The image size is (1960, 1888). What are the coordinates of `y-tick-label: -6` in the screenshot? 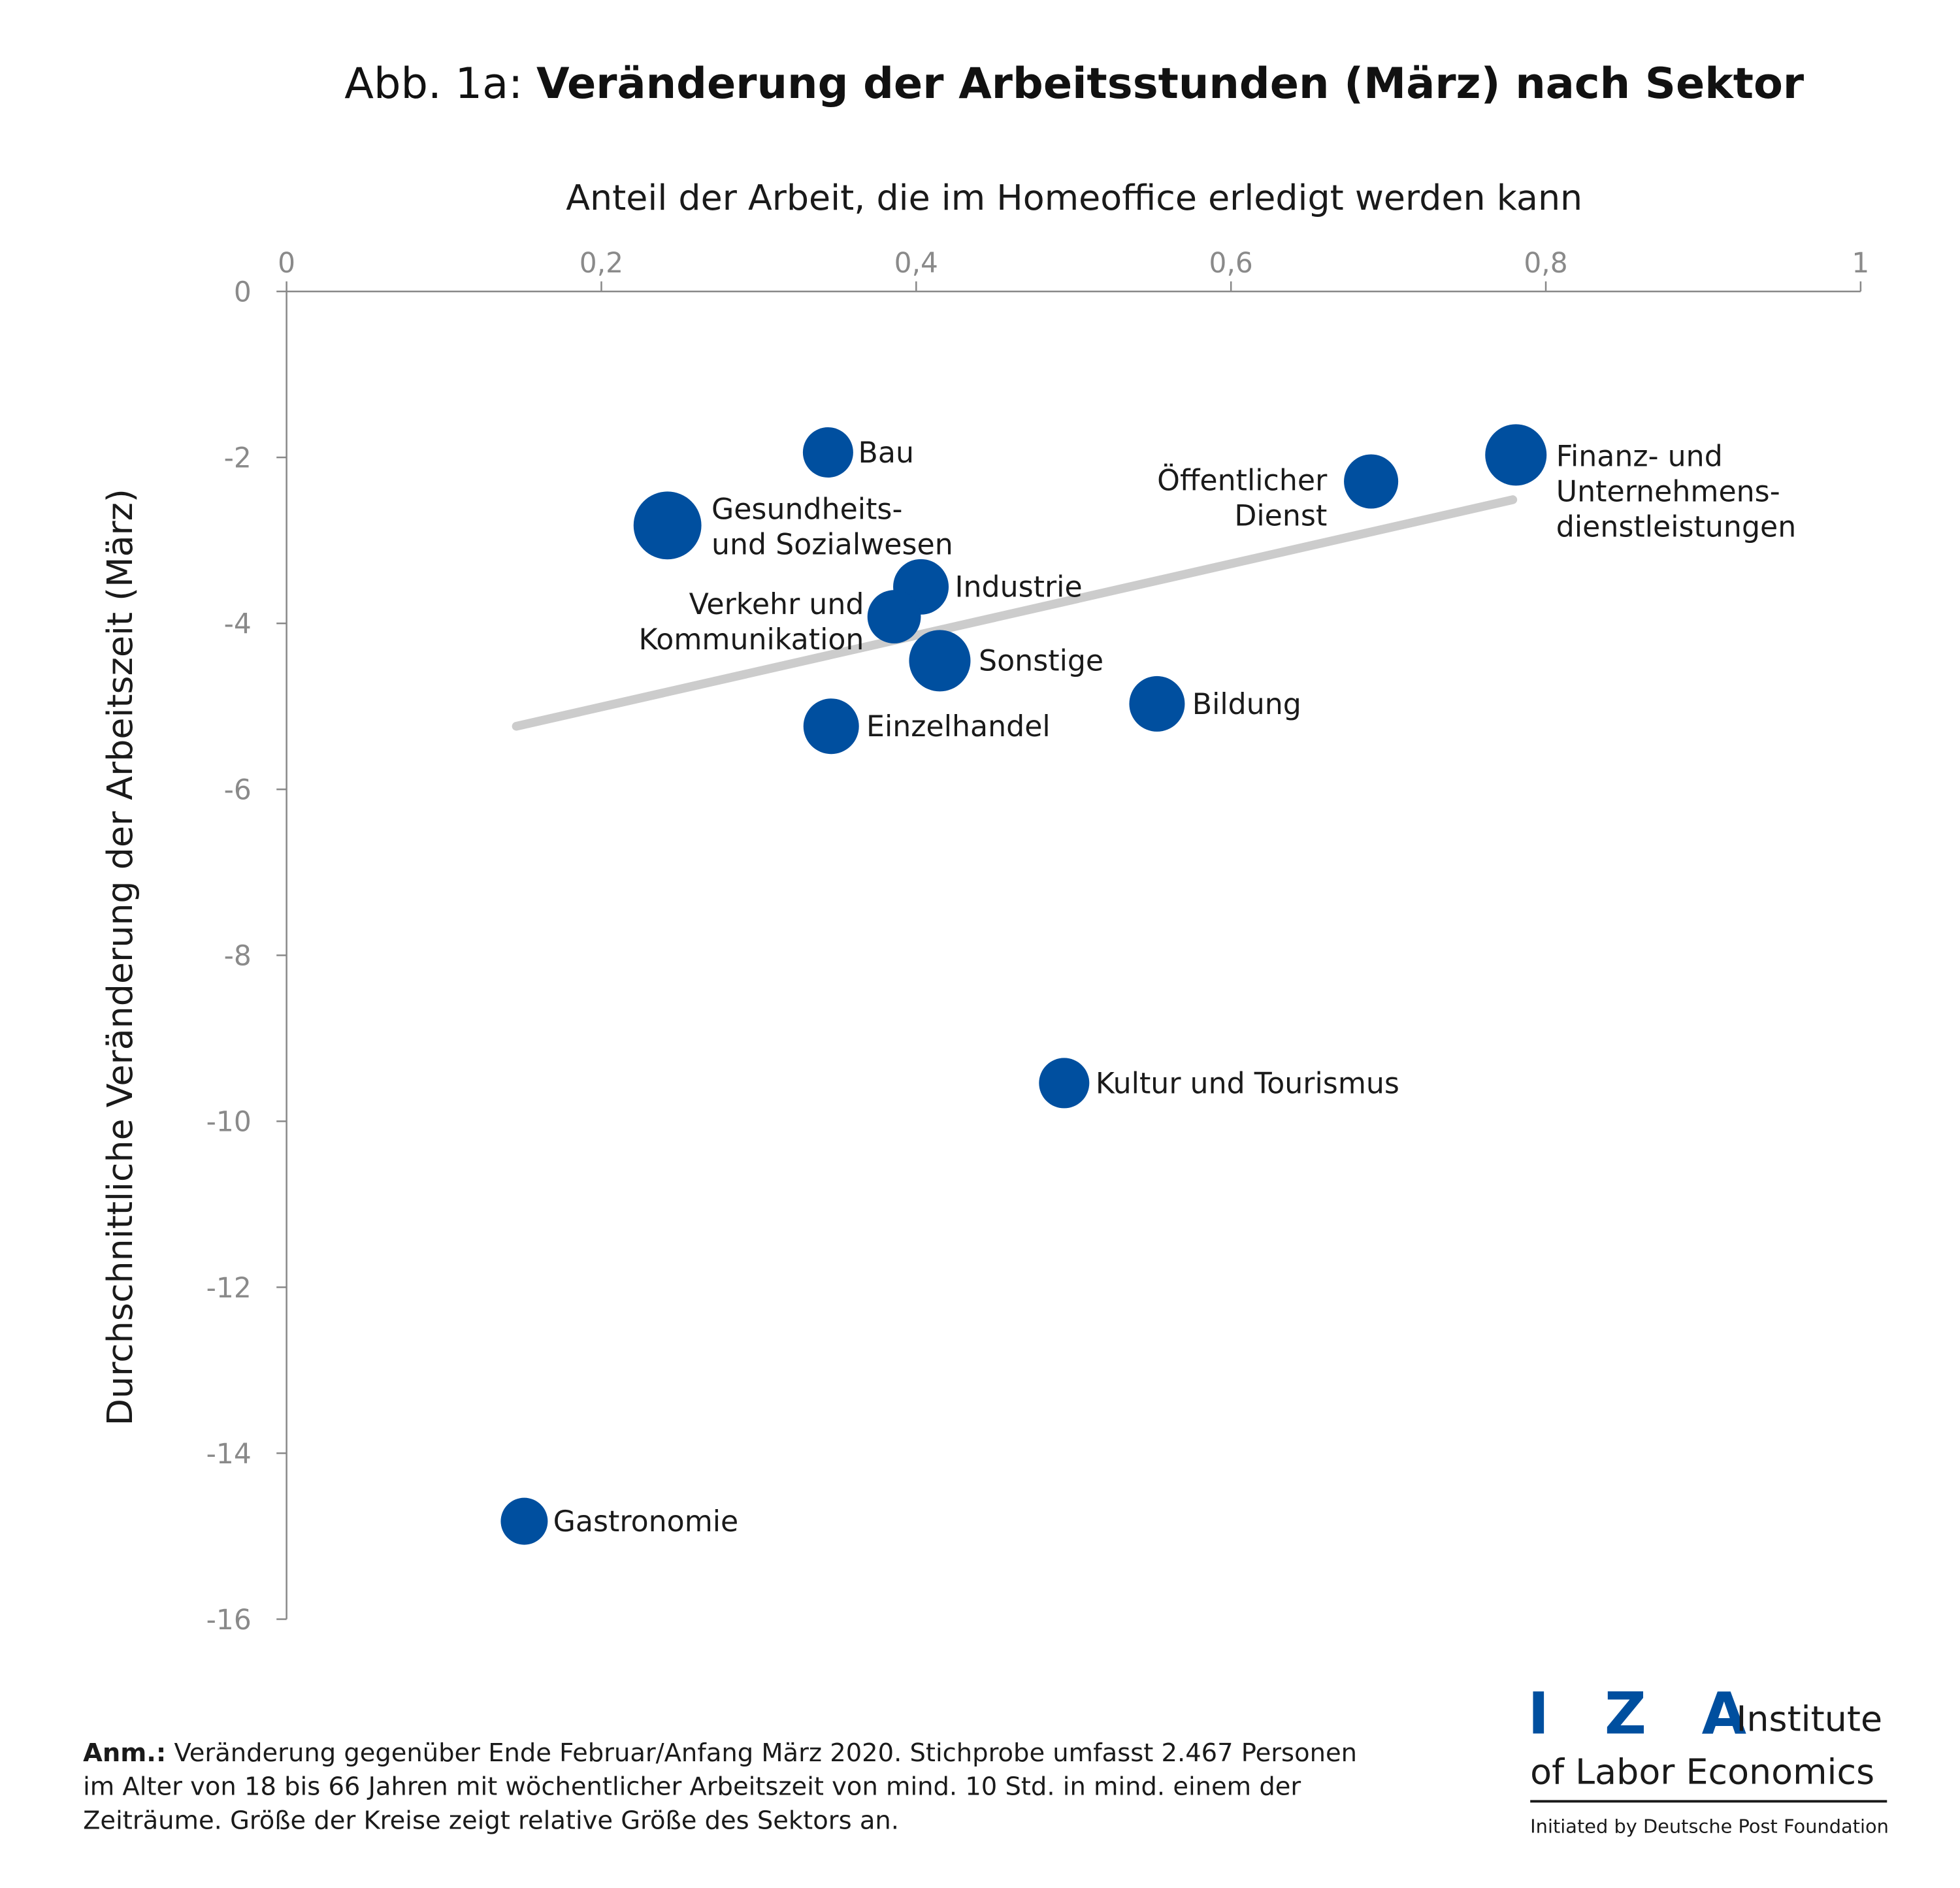 It's located at (238, 790).